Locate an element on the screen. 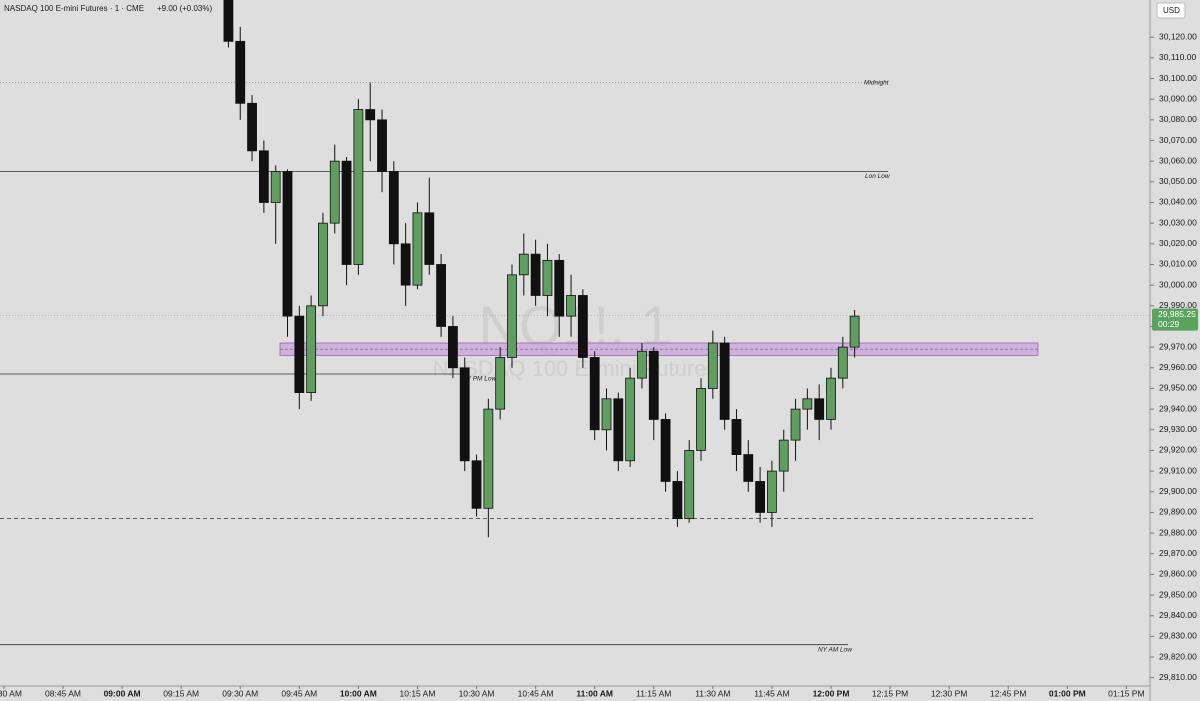 The image size is (1200, 701). price-change: +9.00 (+0.03%) is located at coordinates (184, 8).